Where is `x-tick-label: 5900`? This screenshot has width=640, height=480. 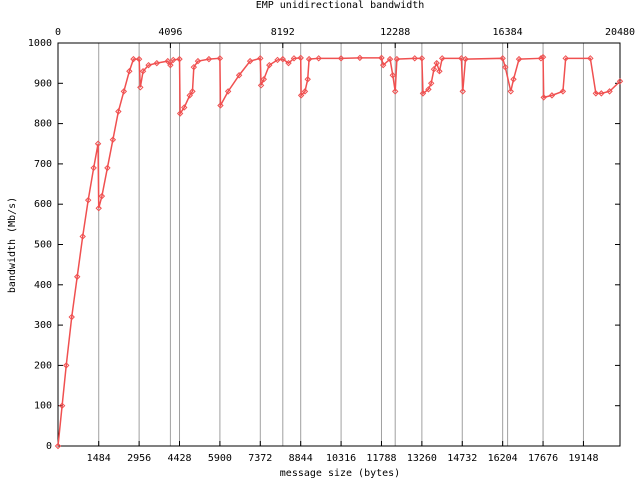
x-tick-label: 5900 is located at coordinates (220, 458).